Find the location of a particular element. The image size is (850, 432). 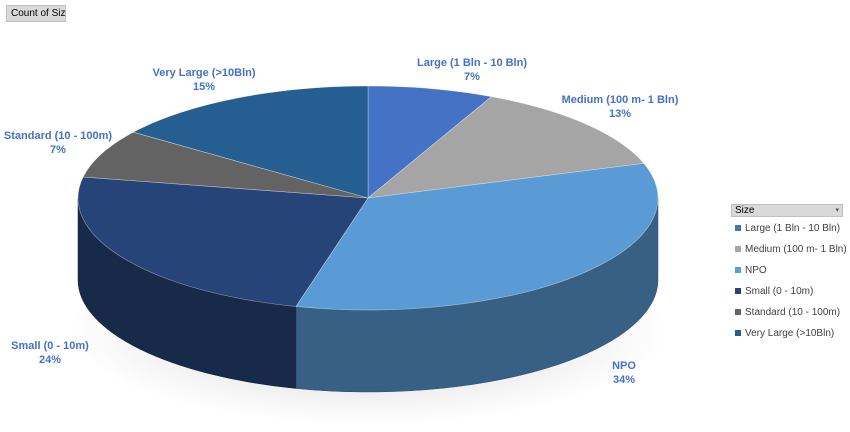

data-label-name-5: Very Large (>10Bln) is located at coordinates (203, 73).